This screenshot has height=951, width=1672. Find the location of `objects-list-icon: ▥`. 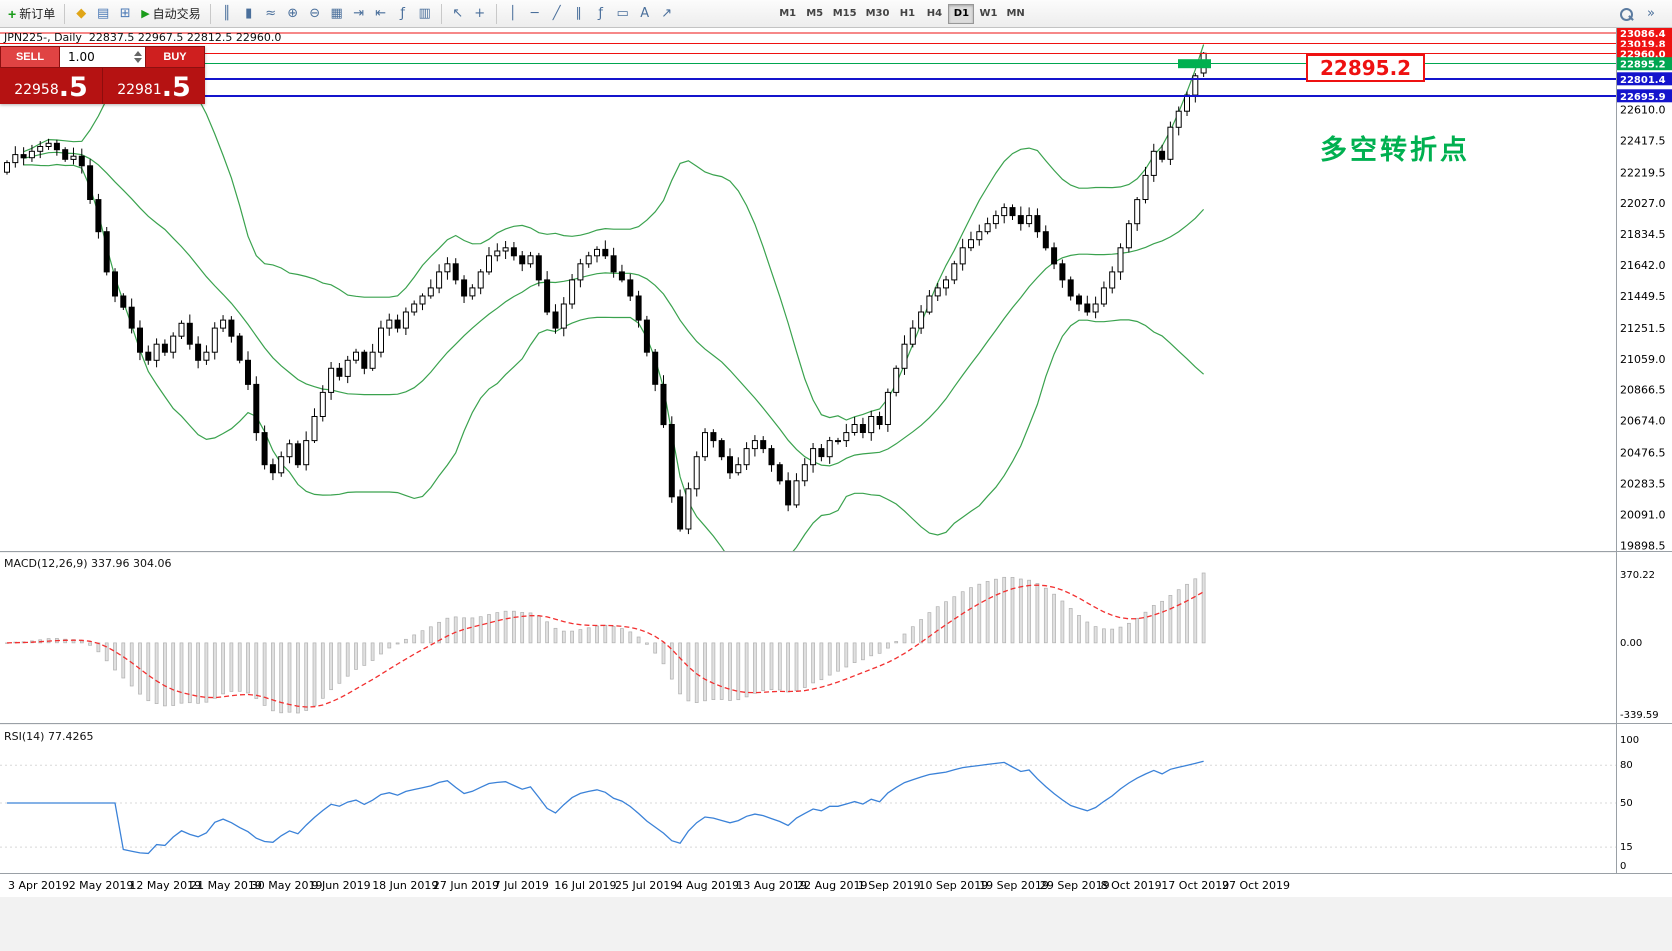

objects-list-icon: ▥ is located at coordinates (424, 14).